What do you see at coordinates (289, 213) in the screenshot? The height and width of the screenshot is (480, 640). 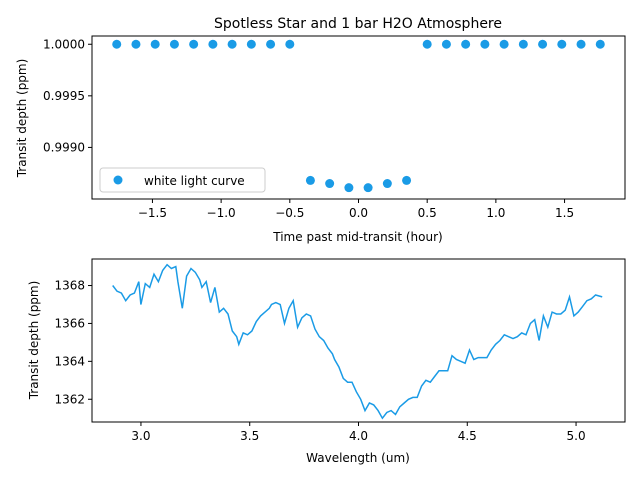 I see `light-curve-x-tick-label: −0.5` at bounding box center [289, 213].